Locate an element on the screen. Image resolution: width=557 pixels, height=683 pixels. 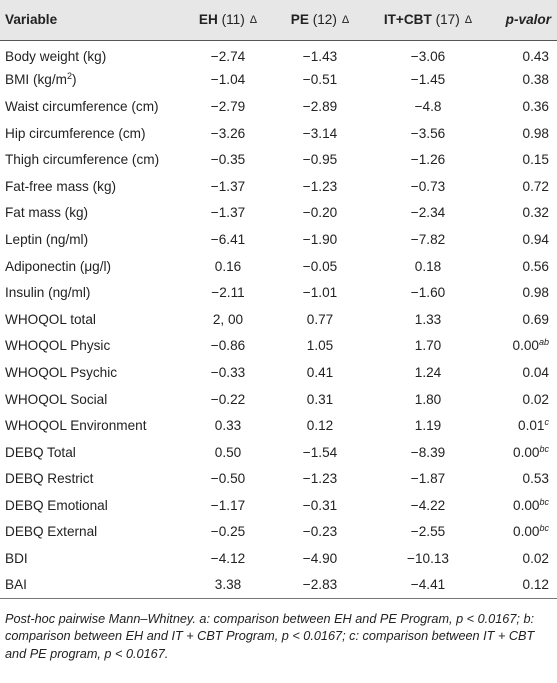
cell-variable: DEBQ Emotional is located at coordinates (56, 505).